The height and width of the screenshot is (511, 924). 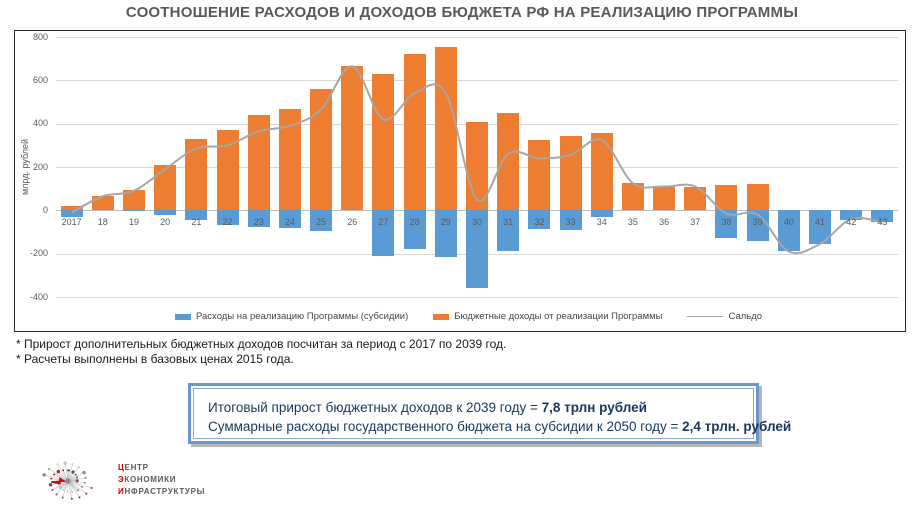 I want to click on x-tick-label: 2017, so click(x=71, y=222).